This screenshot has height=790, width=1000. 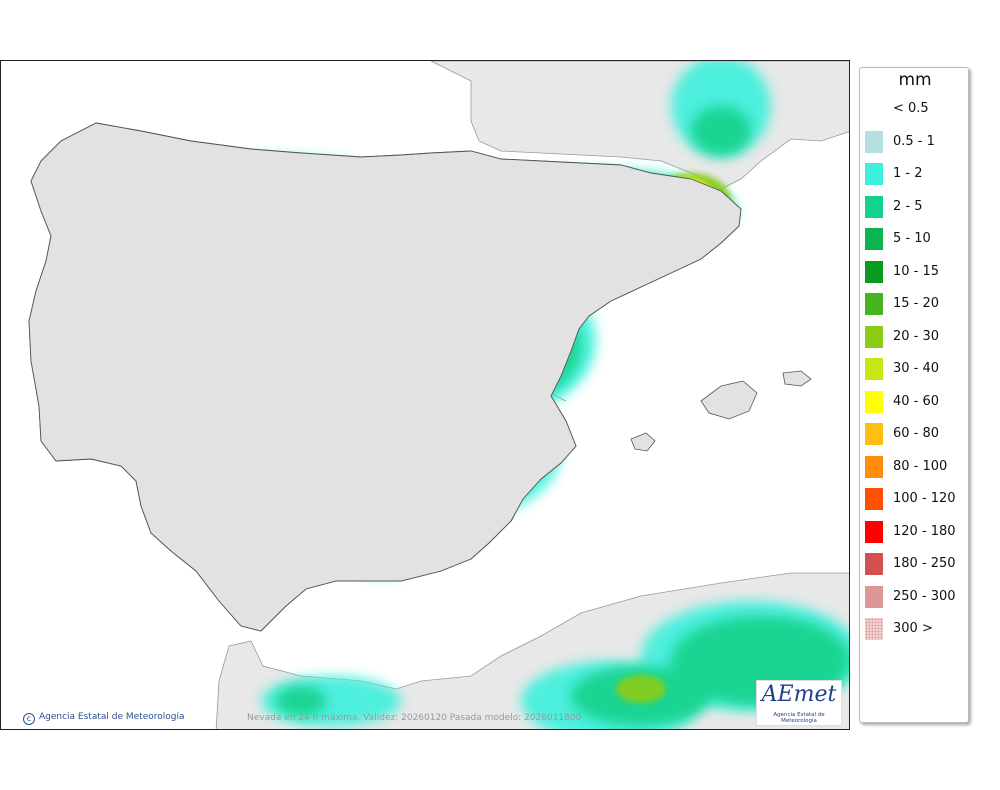 I want to click on legend-label: 120 - 180, so click(x=924, y=531).